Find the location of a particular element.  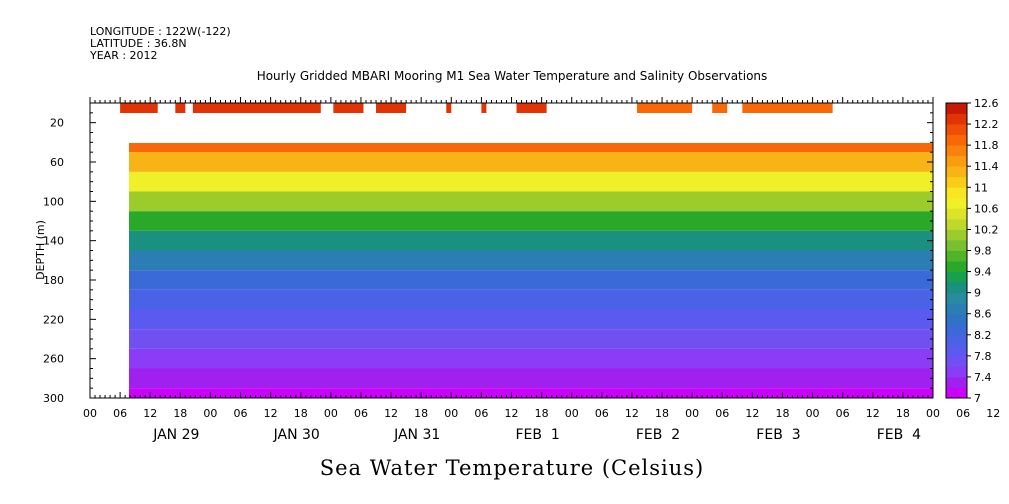

y-tick-label: 20 is located at coordinates (57, 123).